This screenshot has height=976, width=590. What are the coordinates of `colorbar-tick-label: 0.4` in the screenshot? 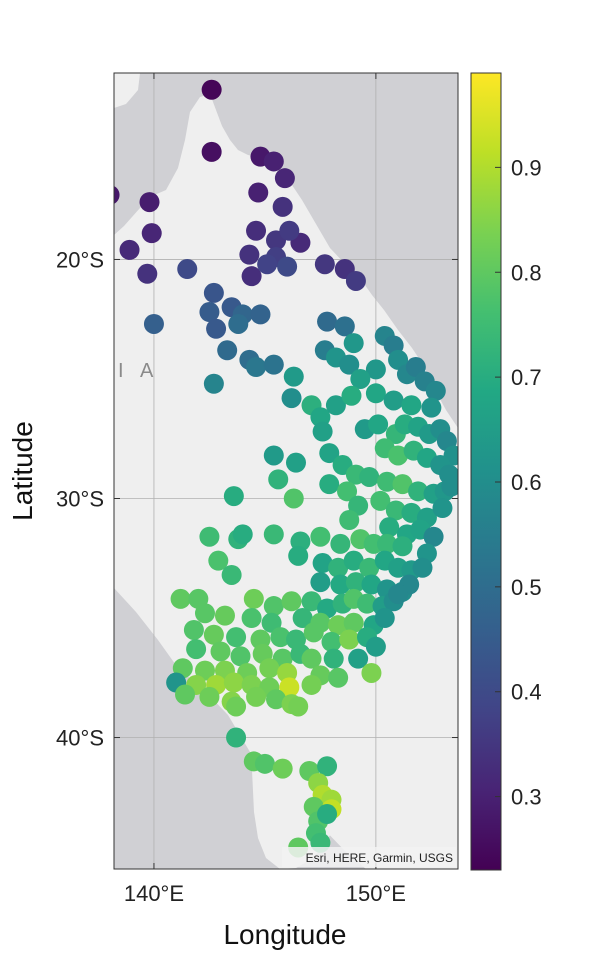 It's located at (526, 692).